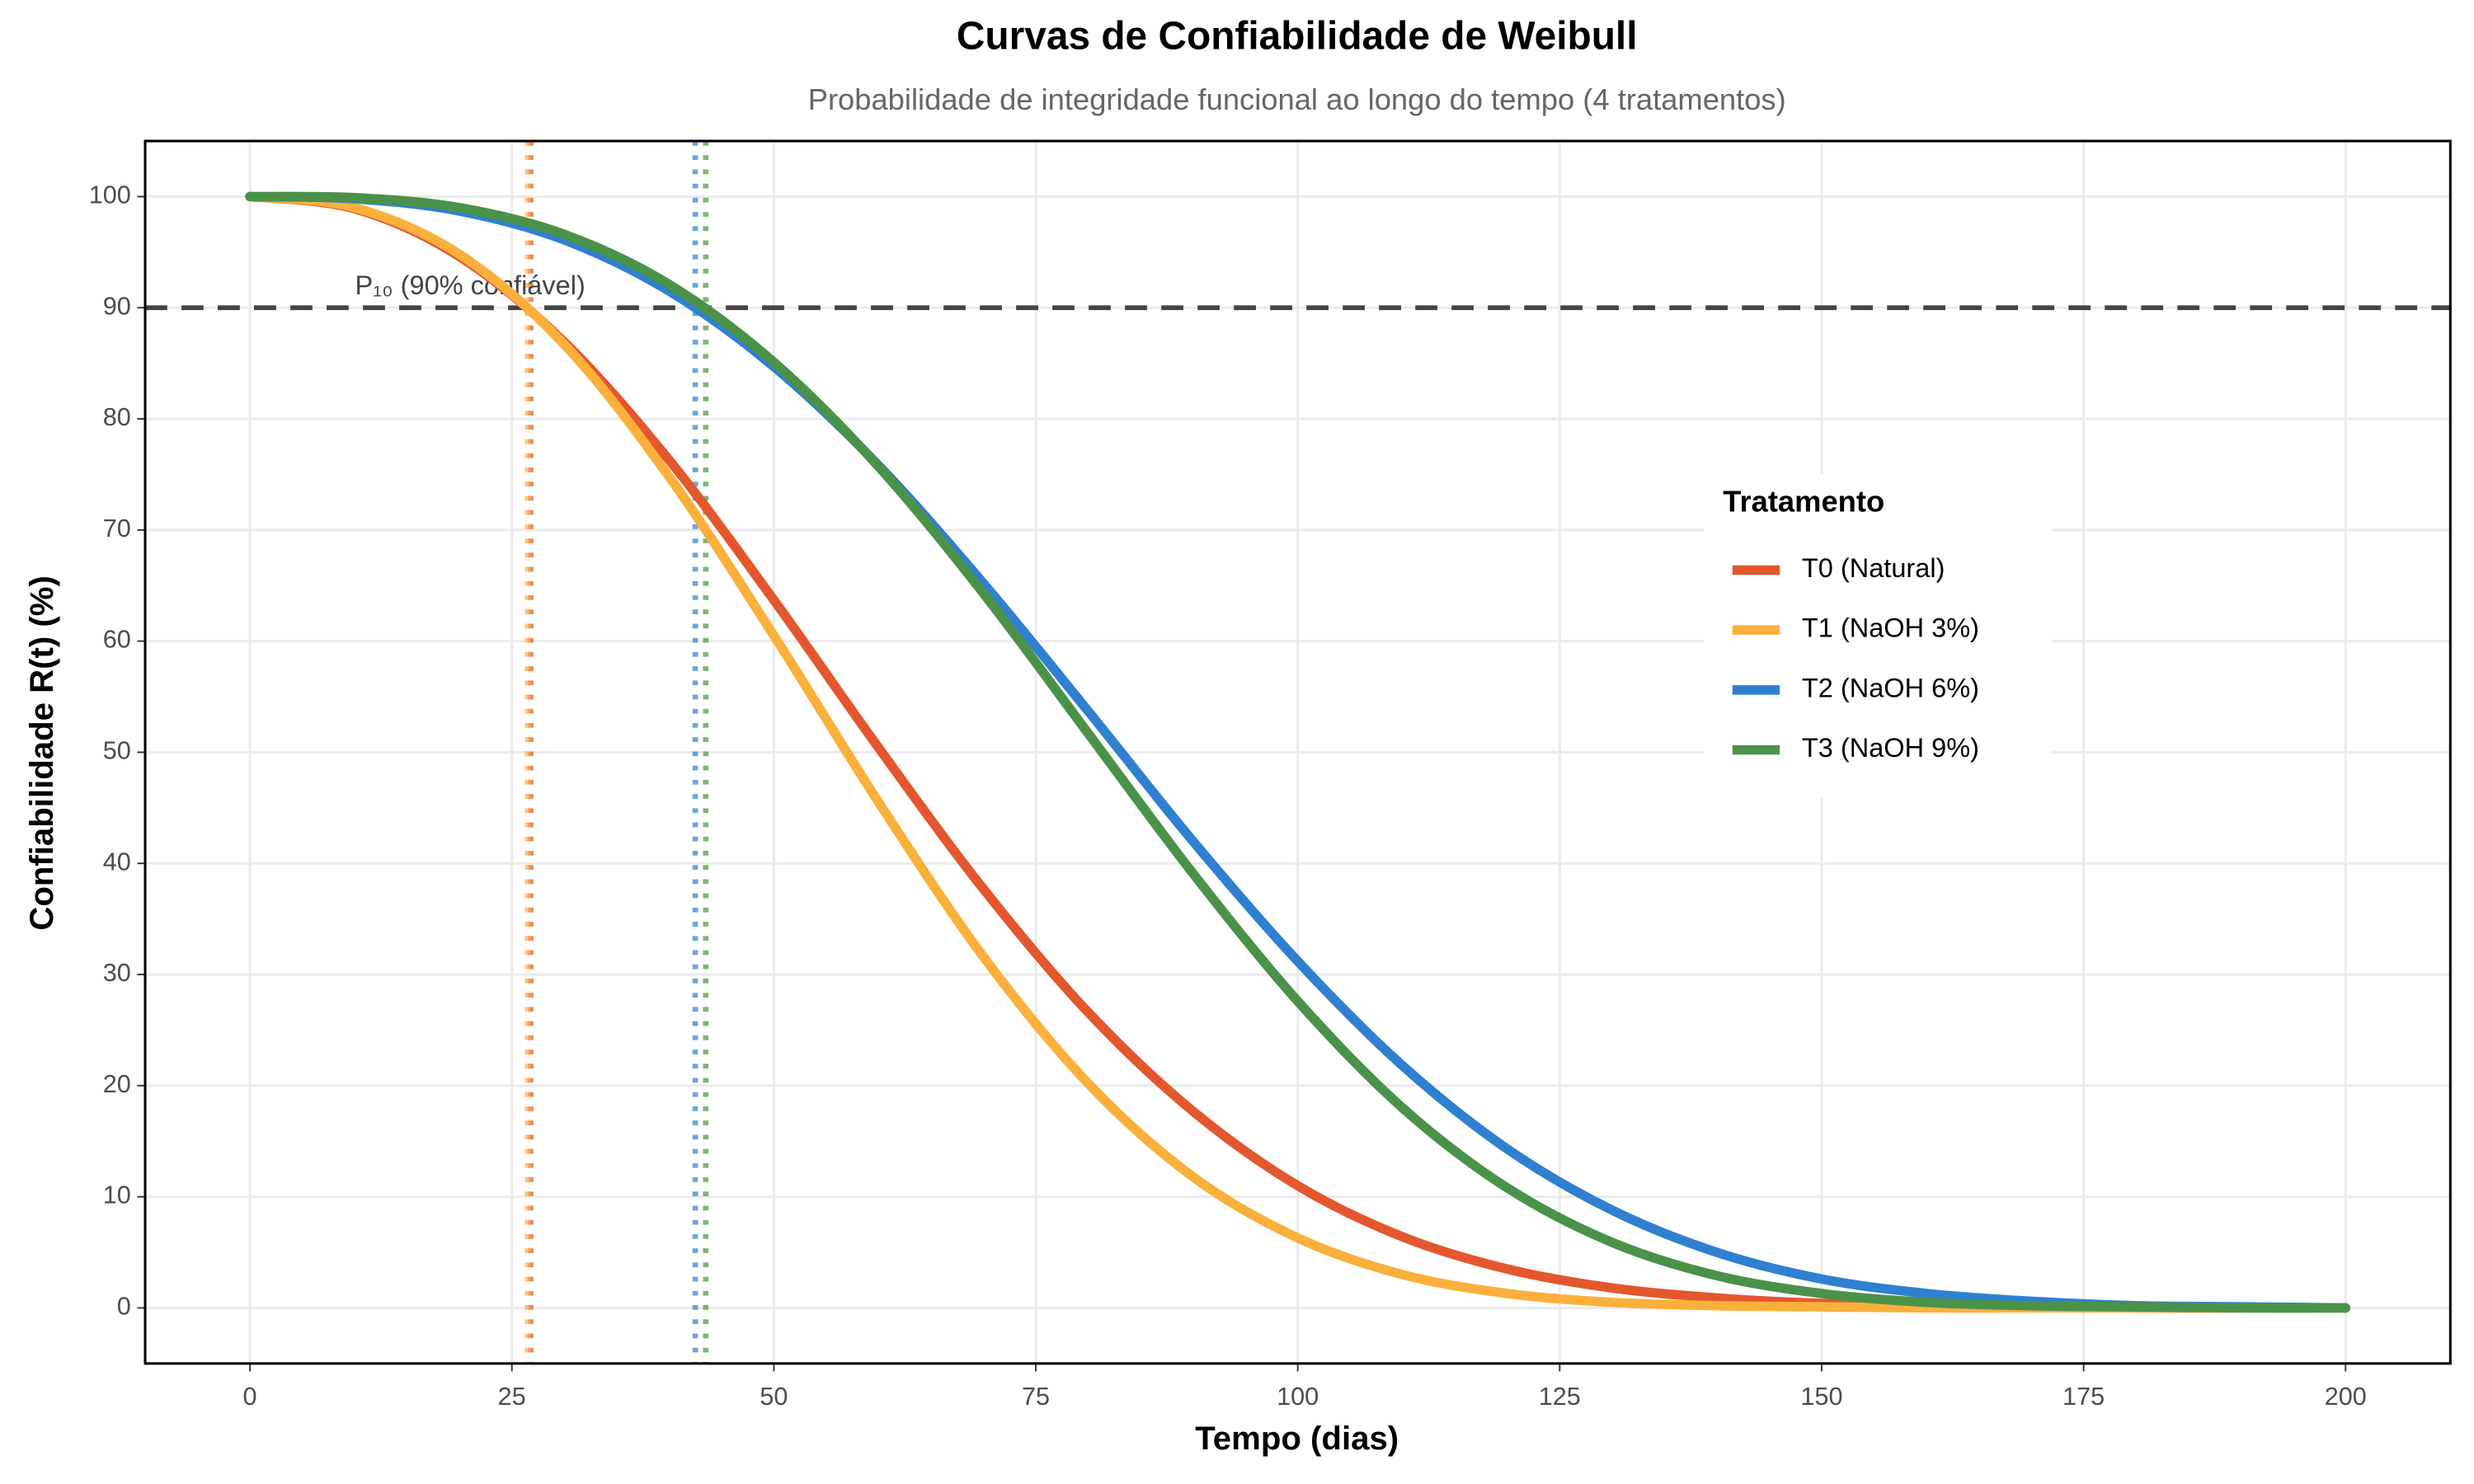  I want to click on y-tick-label: 80, so click(117, 417).